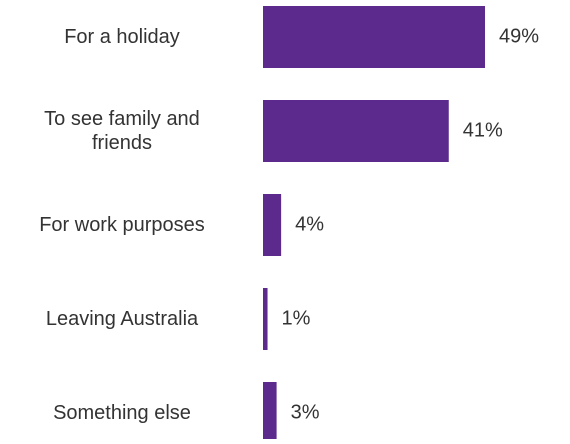 The width and height of the screenshot is (570, 444). Describe the element at coordinates (483, 130) in the screenshot. I see `value-label: 41%` at that location.